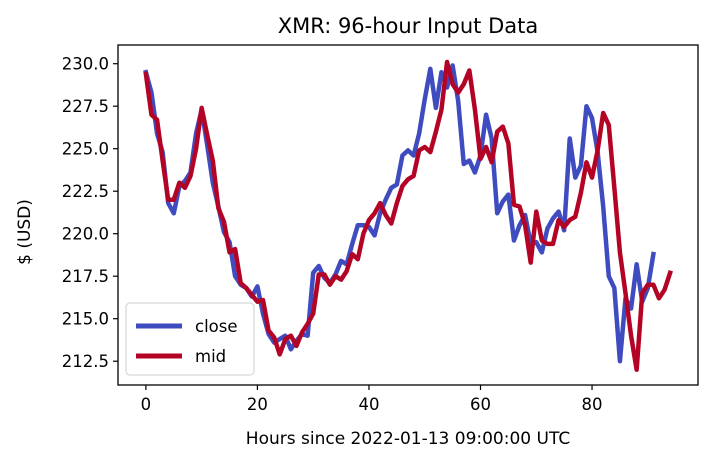  Describe the element at coordinates (216, 326) in the screenshot. I see `legend-label-close: close` at that location.